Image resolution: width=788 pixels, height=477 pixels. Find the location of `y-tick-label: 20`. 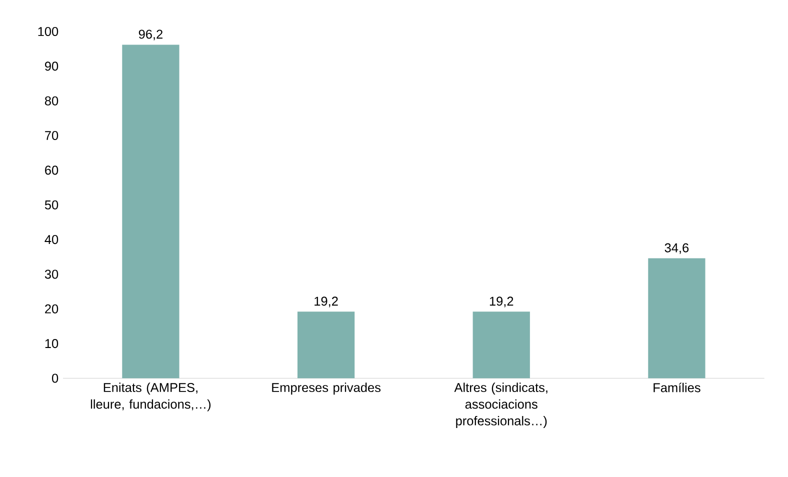

y-tick-label: 20 is located at coordinates (51, 309).